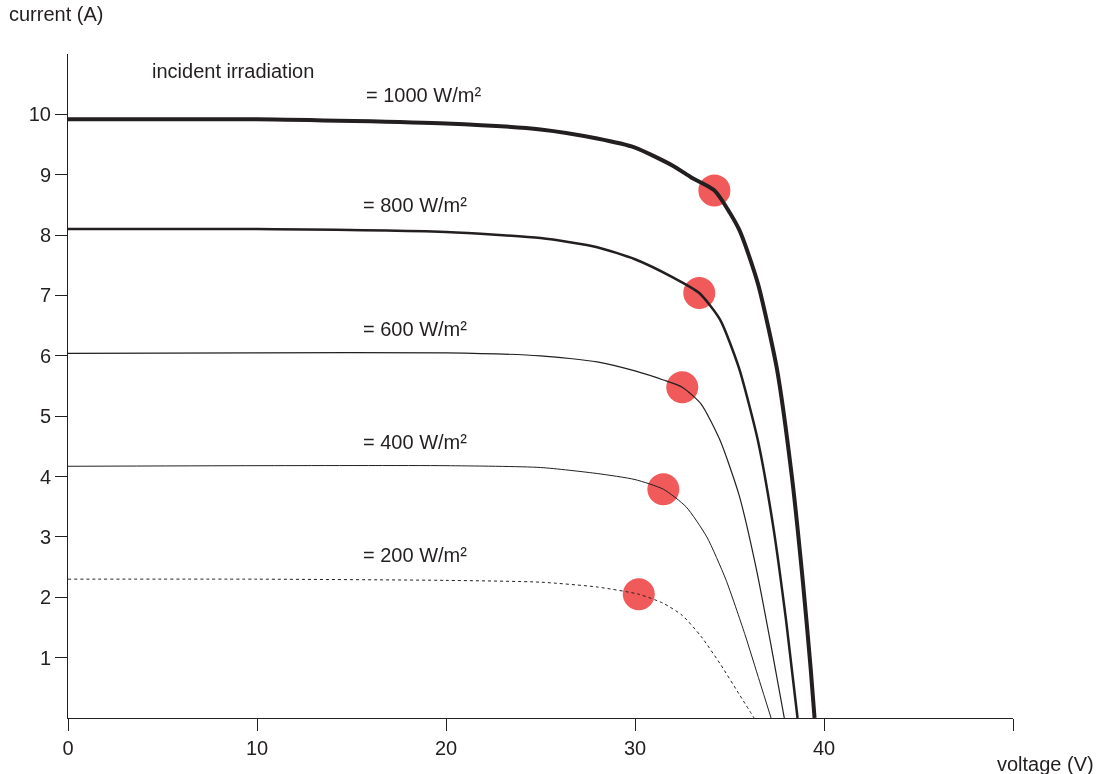 The height and width of the screenshot is (774, 1101). I want to click on x-tick-label: 0, so click(68, 748).